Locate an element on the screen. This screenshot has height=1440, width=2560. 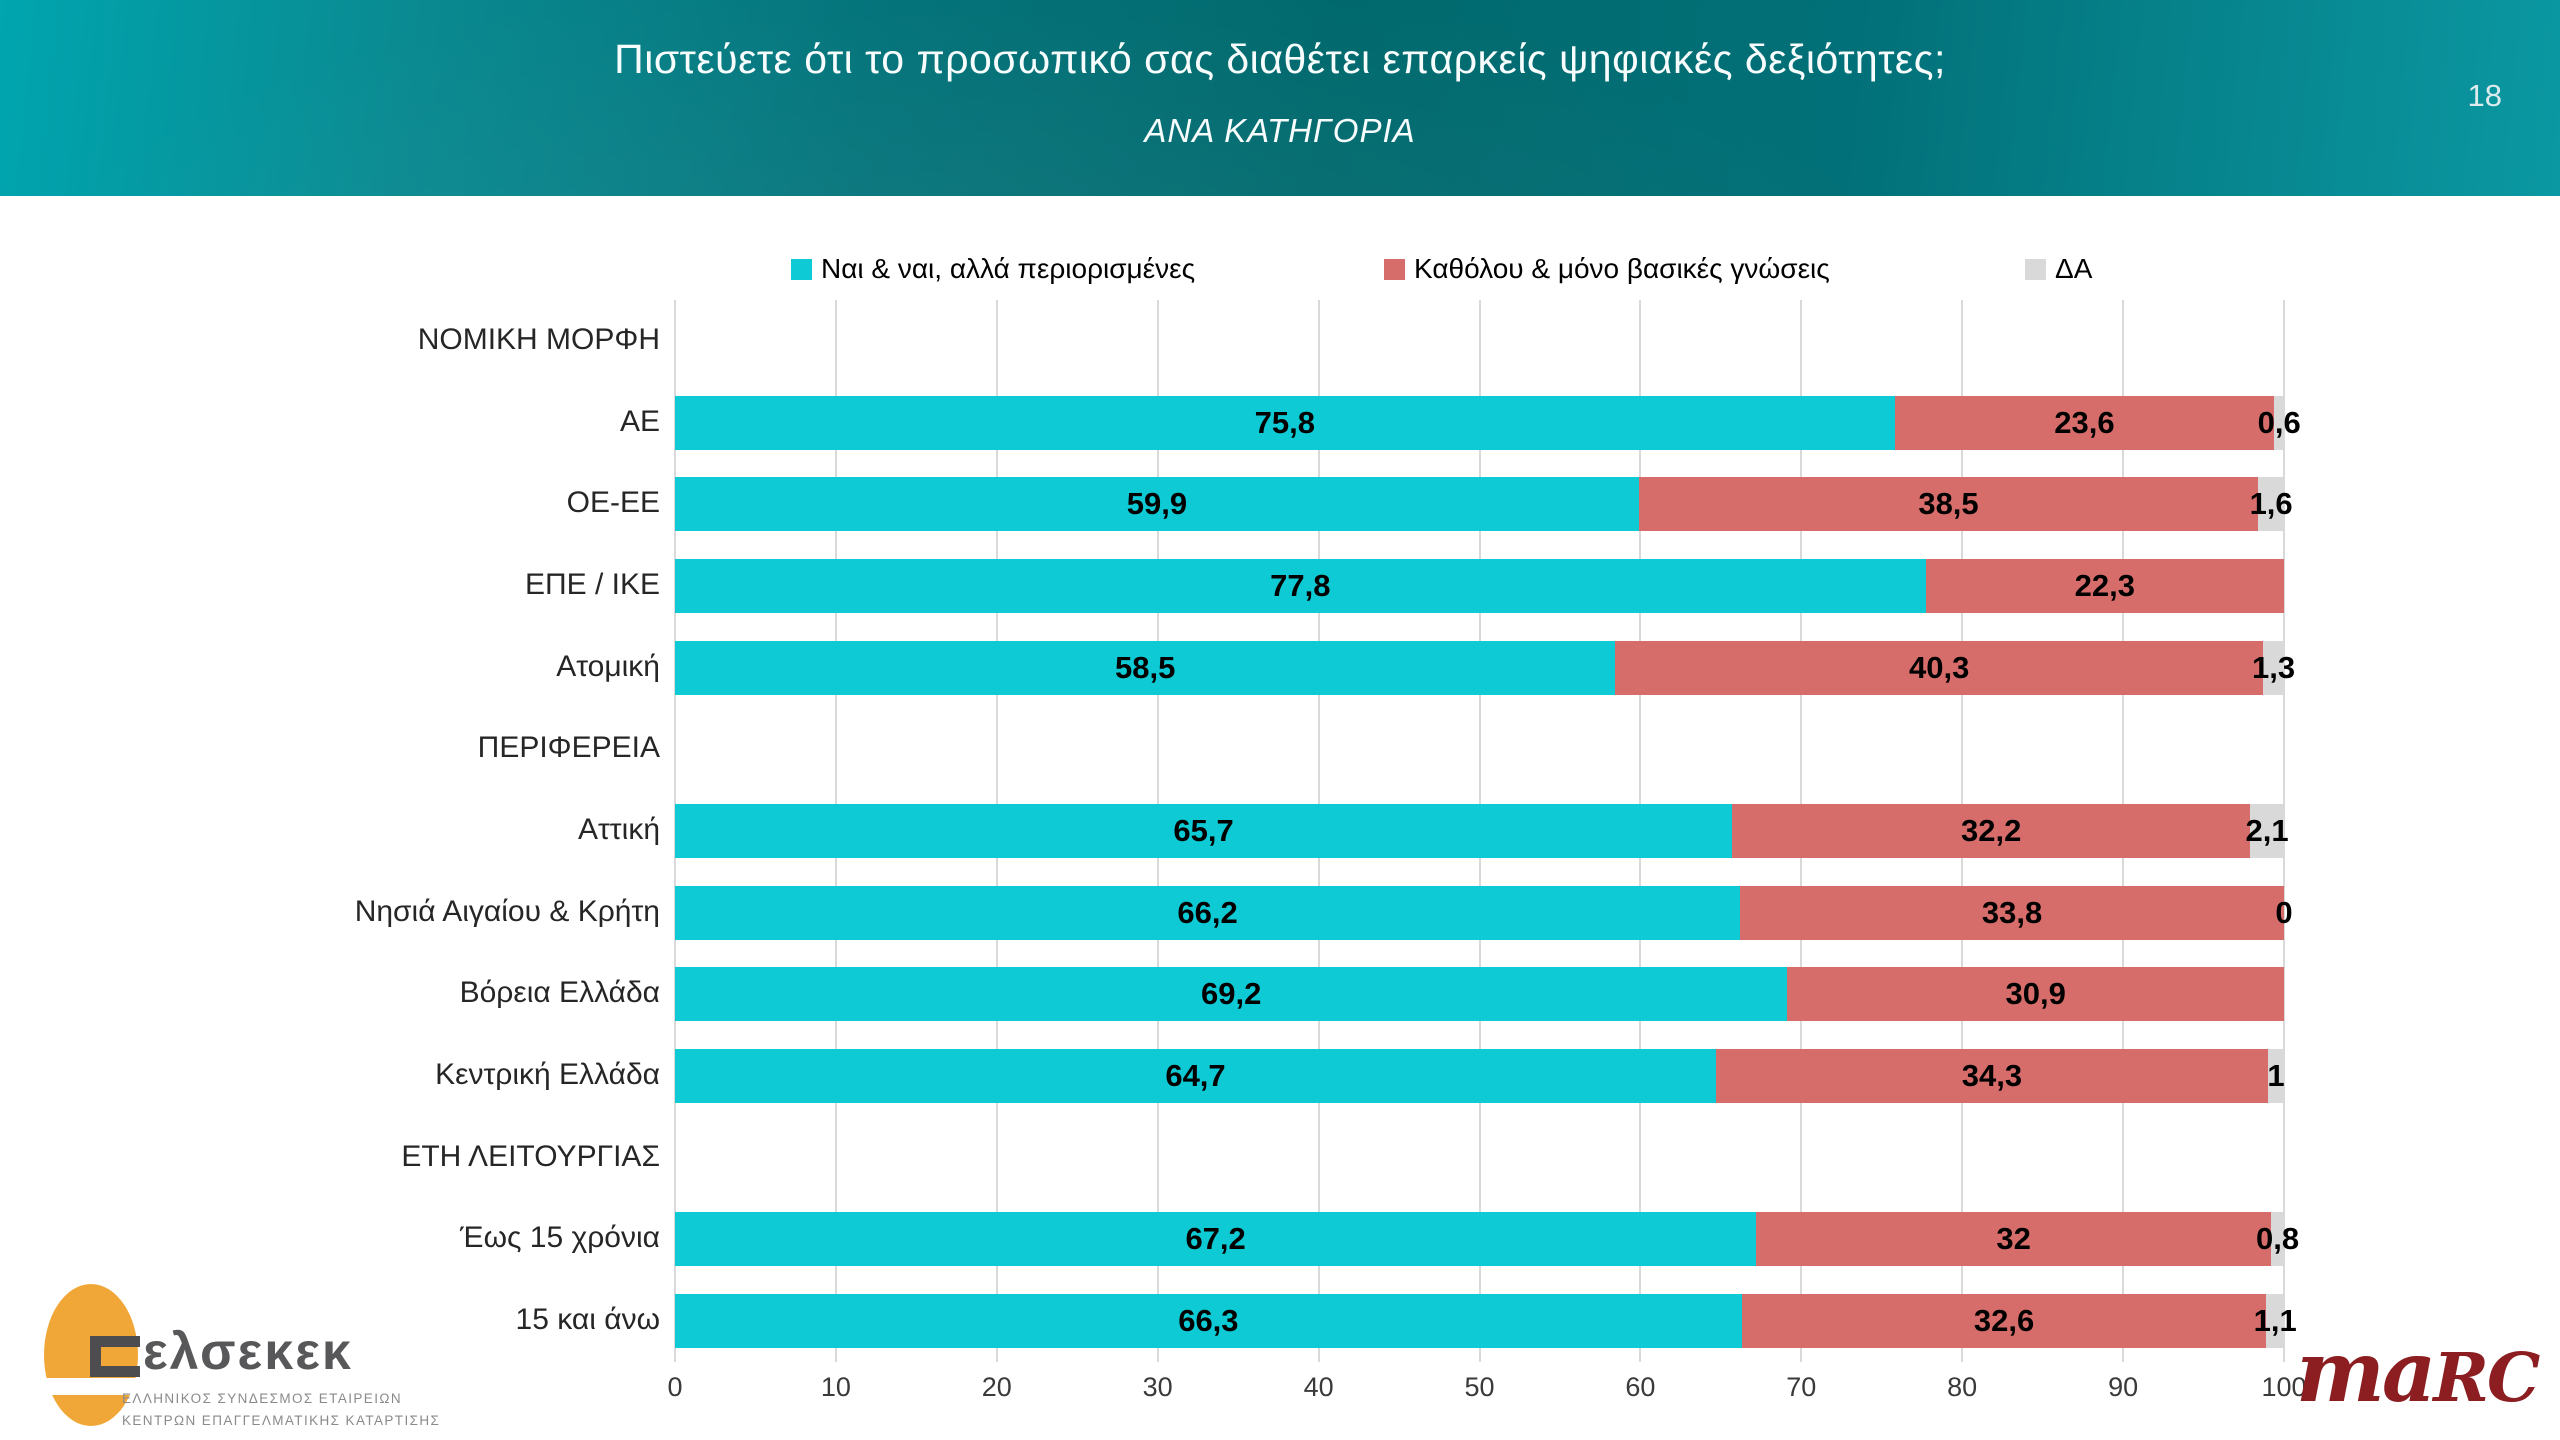
value-label: 1,1 is located at coordinates (2275, 1321).